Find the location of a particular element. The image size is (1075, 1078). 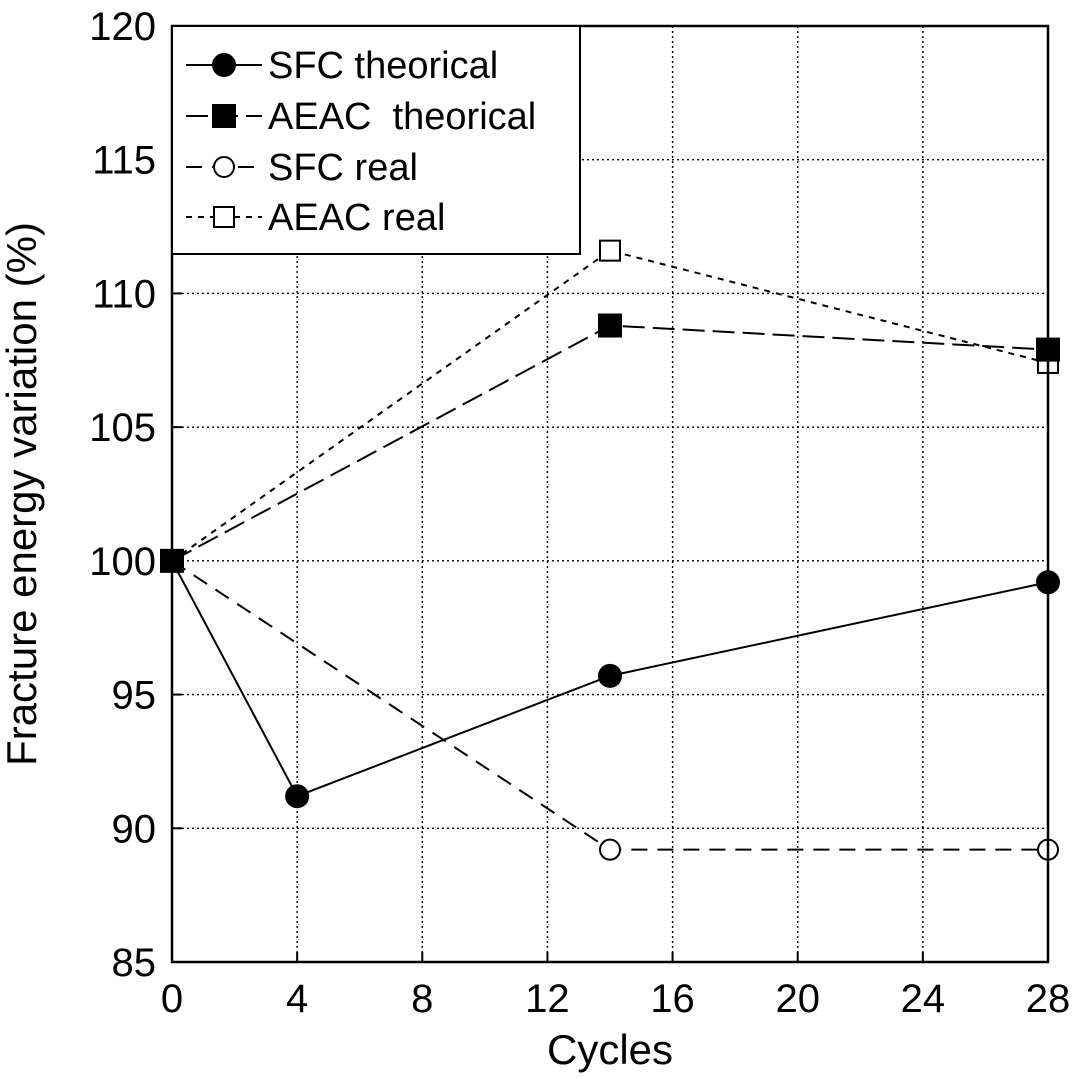

y-tick-label: 90 is located at coordinates (134, 829).